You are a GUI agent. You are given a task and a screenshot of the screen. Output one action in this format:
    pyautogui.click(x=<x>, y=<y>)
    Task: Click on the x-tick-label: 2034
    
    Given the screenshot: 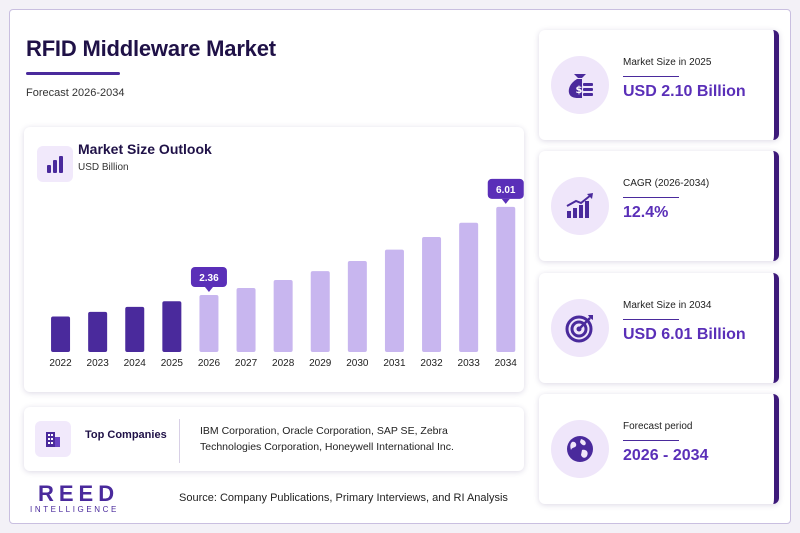 What is the action you would take?
    pyautogui.click(x=506, y=363)
    